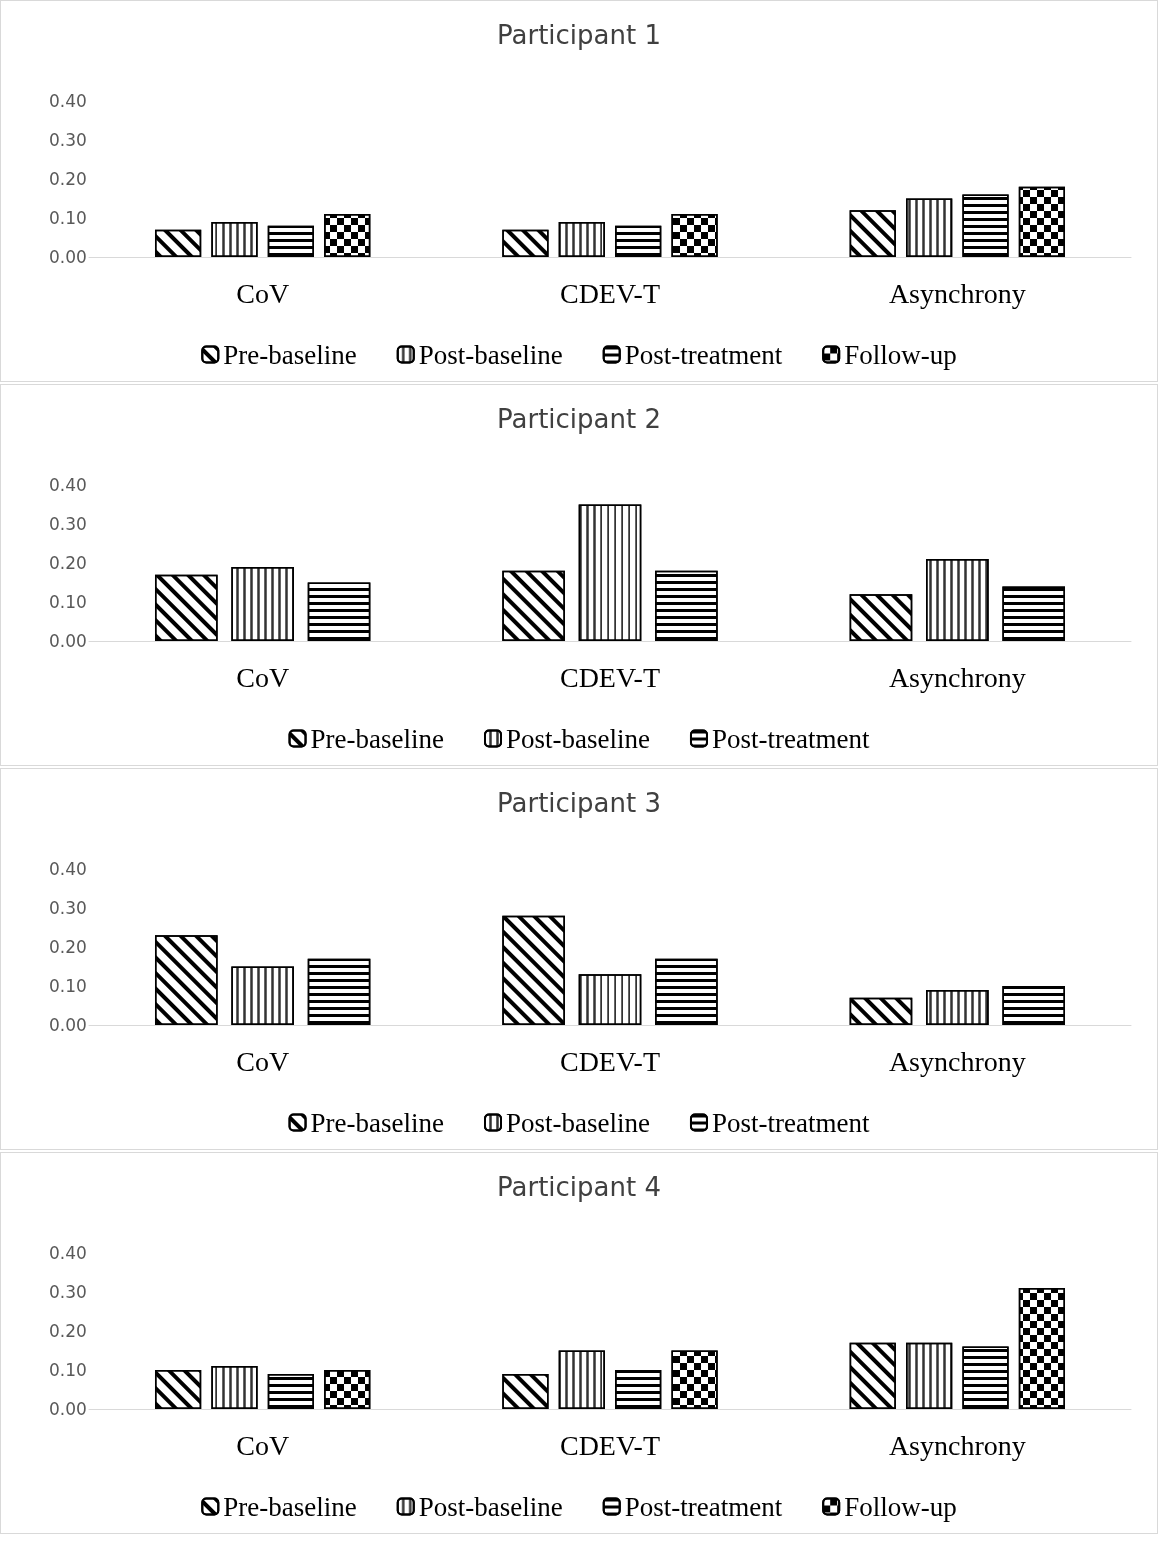  What do you see at coordinates (579, 35) in the screenshot?
I see `chart-title: Participant 1` at bounding box center [579, 35].